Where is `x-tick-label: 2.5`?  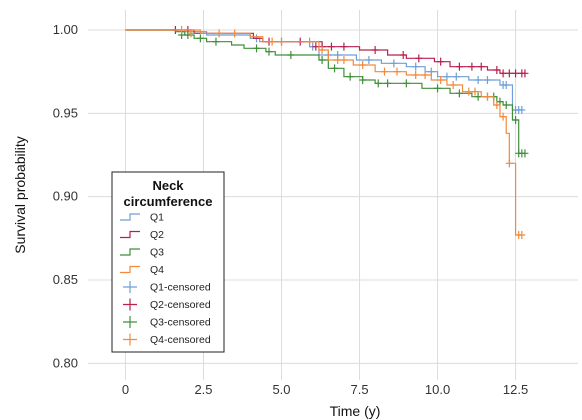
x-tick-label: 2.5 is located at coordinates (203, 389).